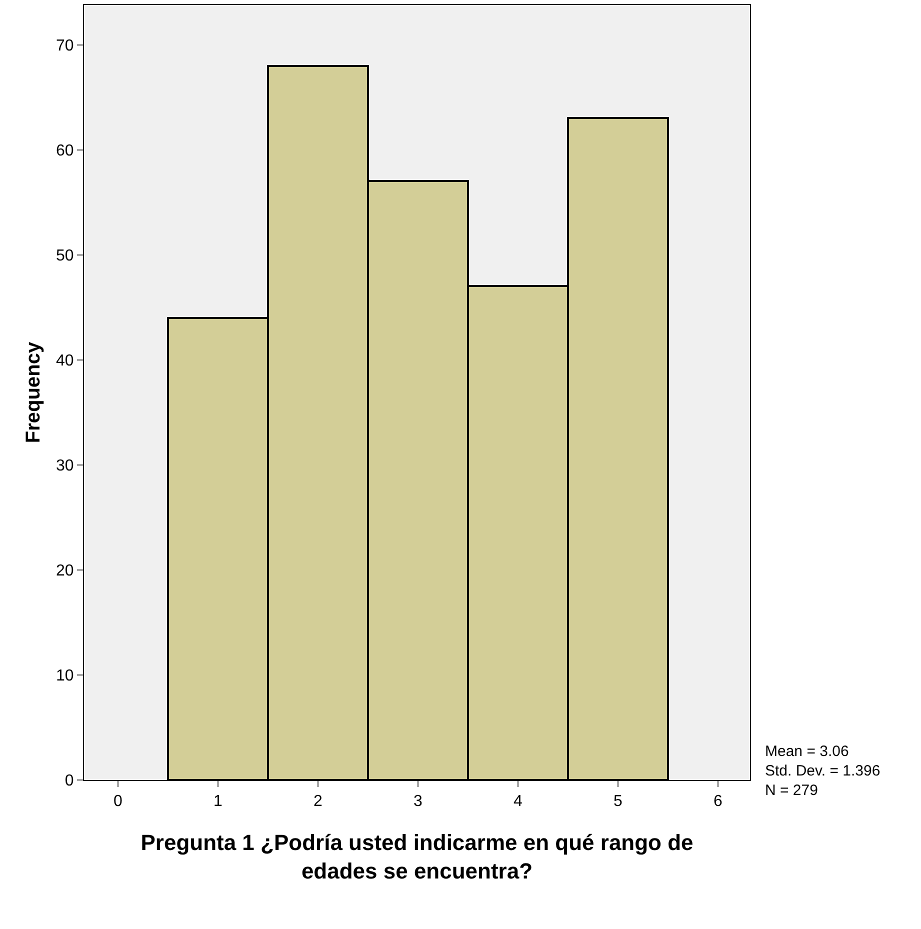 The width and height of the screenshot is (921, 929). What do you see at coordinates (65, 361) in the screenshot?
I see `y-tick-label: 40` at bounding box center [65, 361].